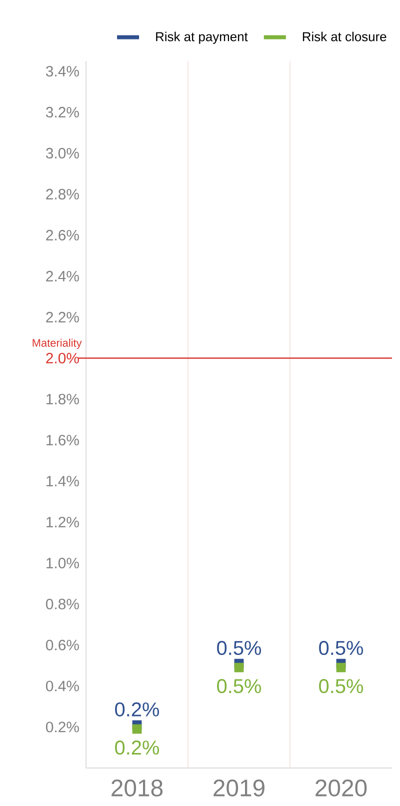 The width and height of the screenshot is (400, 806). I want to click on legend-label: Risk at closure, so click(344, 37).